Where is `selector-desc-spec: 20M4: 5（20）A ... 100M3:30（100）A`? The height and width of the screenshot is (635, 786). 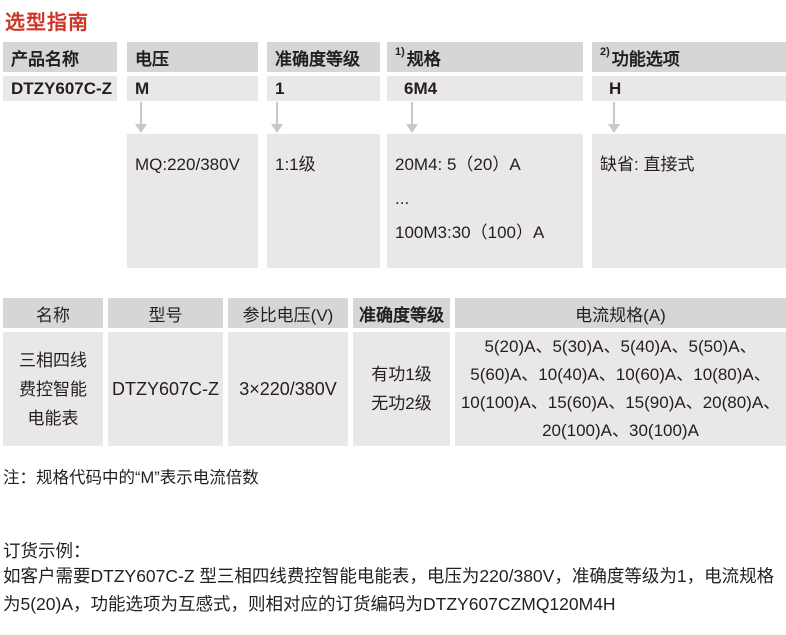 selector-desc-spec: 20M4: 5（20）A ... 100M3:30（100）A is located at coordinates (485, 201).